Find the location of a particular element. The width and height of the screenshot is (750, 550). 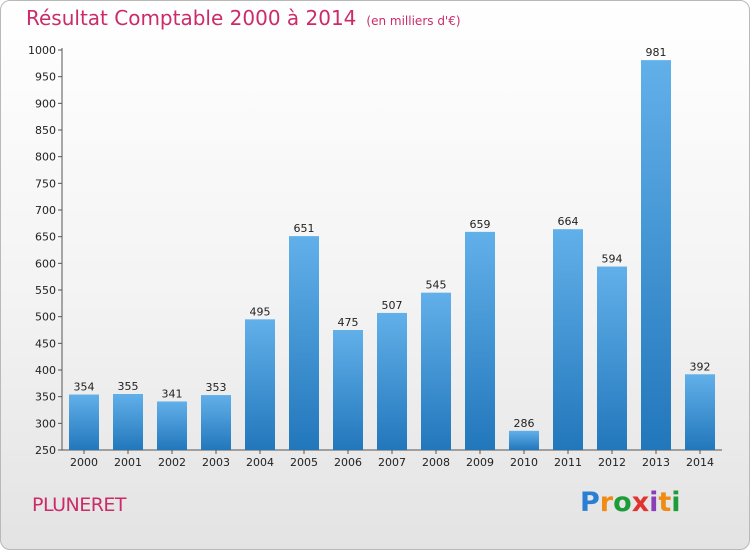

value-label-2004: 495 is located at coordinates (260, 311).